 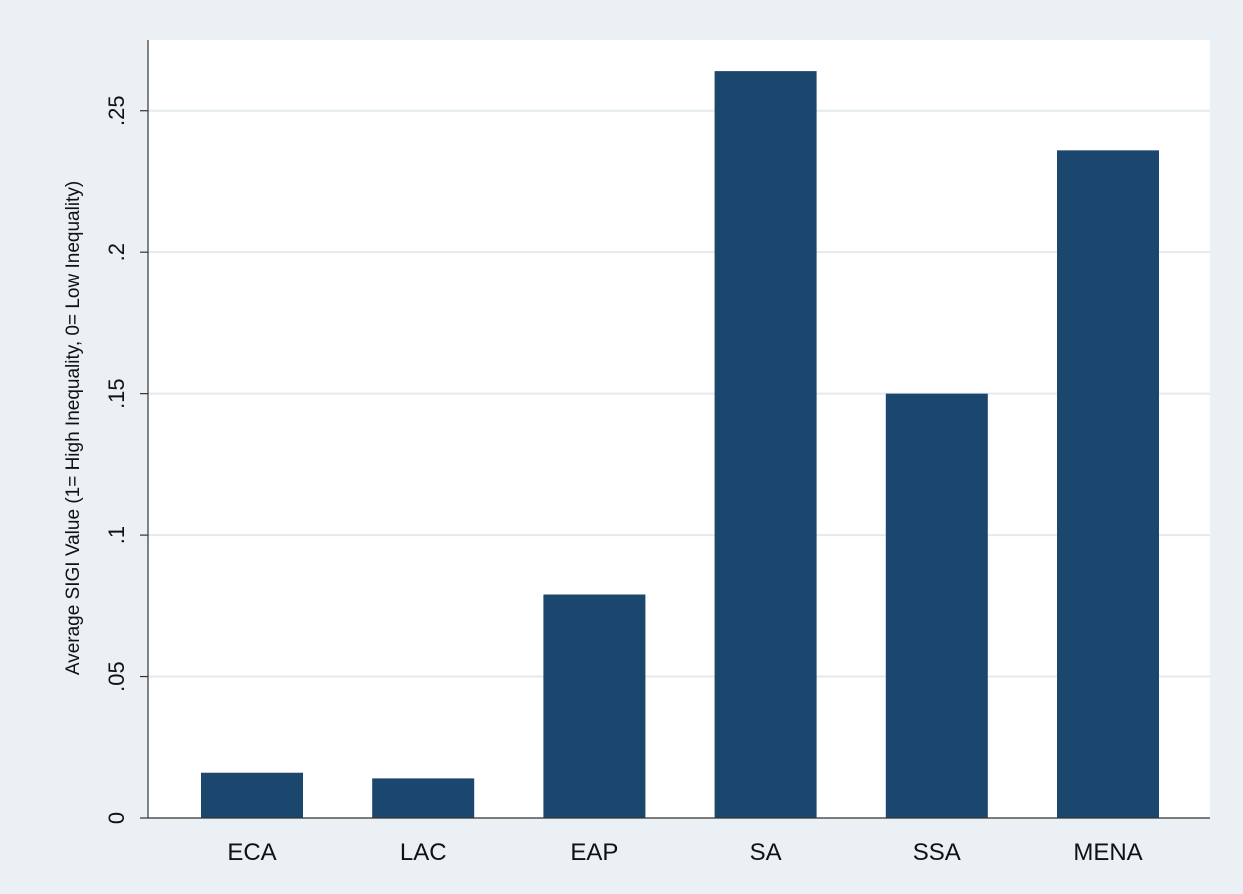 I want to click on bar-mena, so click(x=1108, y=484).